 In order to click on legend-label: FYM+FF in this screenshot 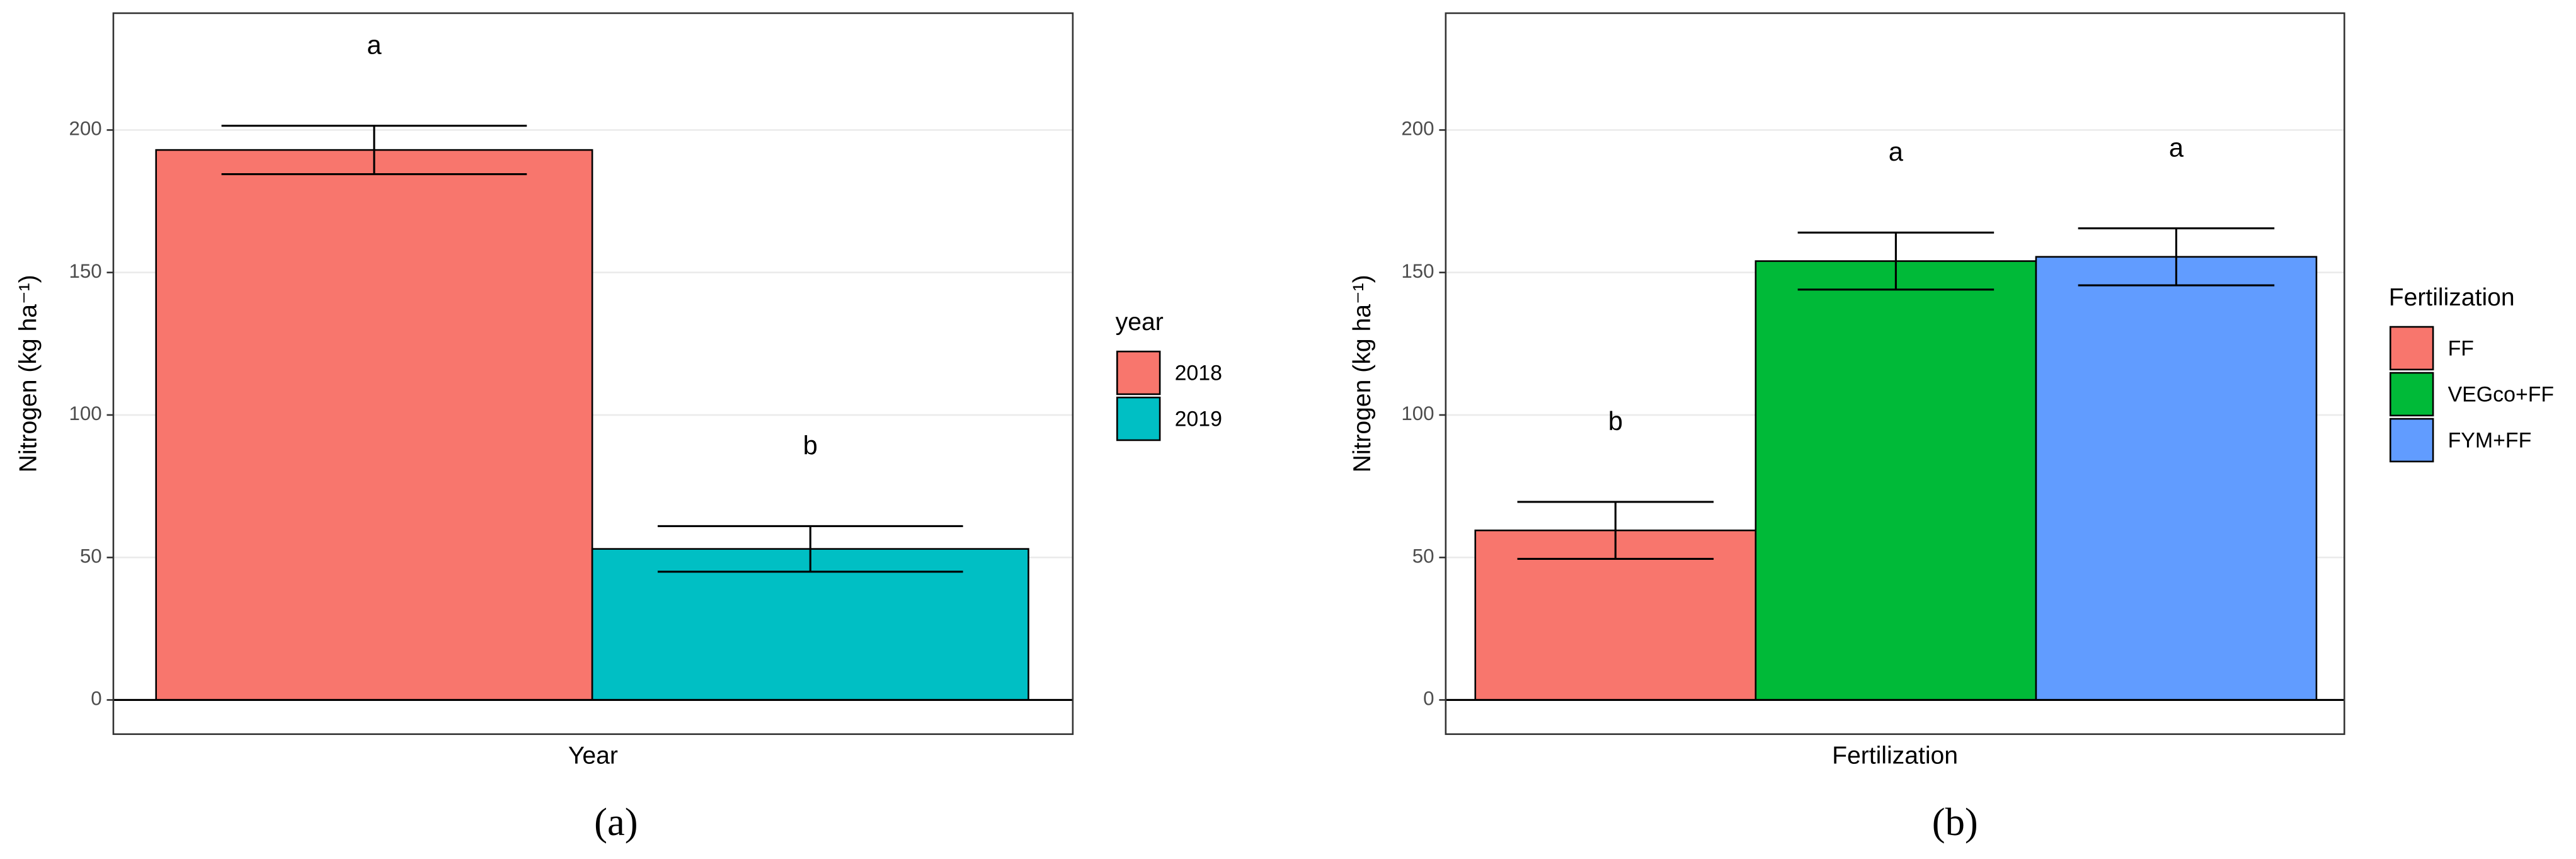, I will do `click(2490, 441)`.